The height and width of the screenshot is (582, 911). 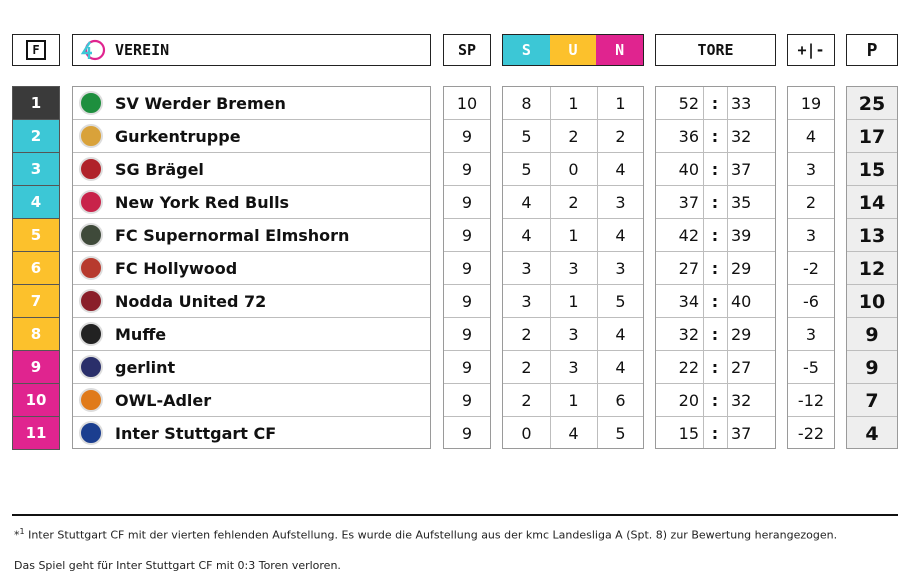 I want to click on points-column: 25 17 15 14 13 12 10 9 9 7 4, so click(x=872, y=267).